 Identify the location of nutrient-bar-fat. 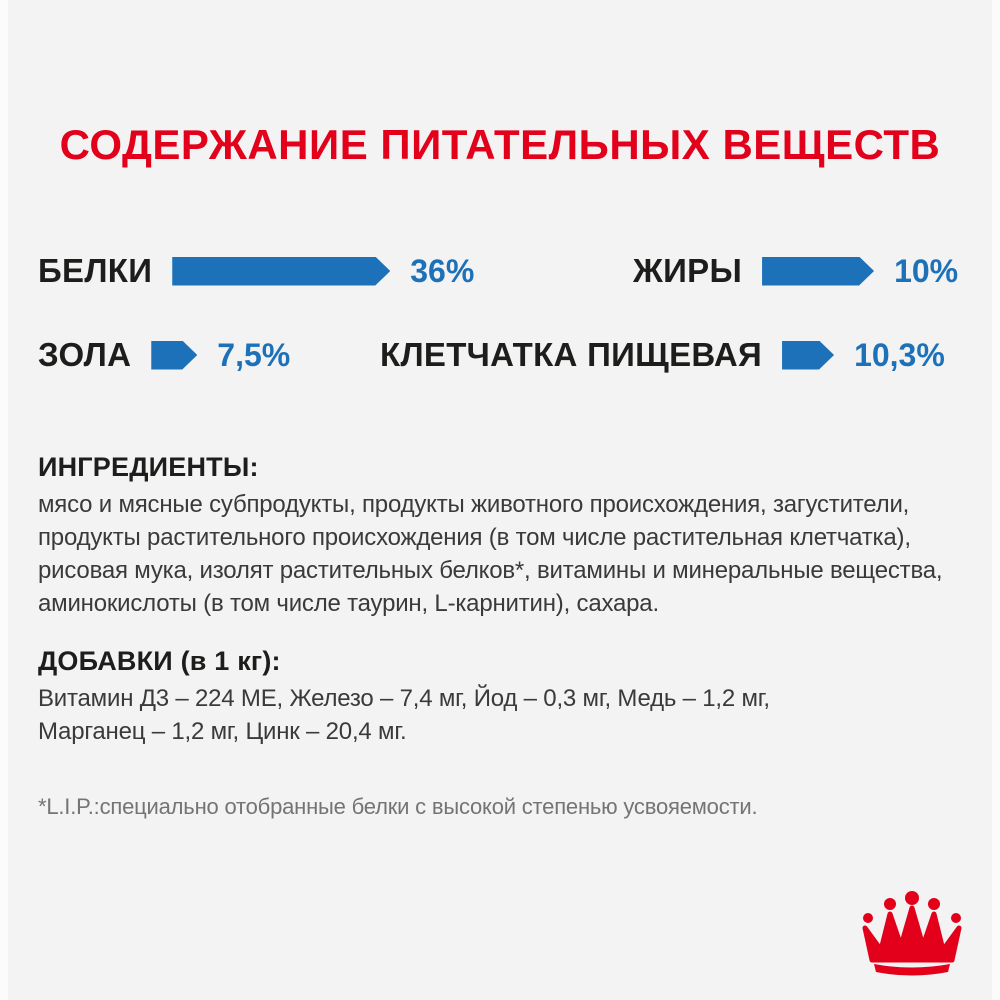
(818, 271).